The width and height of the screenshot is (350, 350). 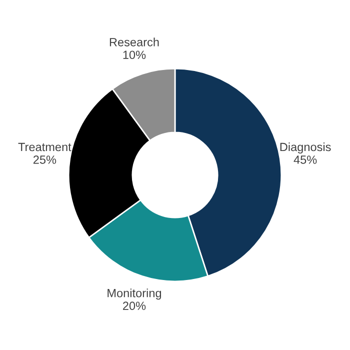 I want to click on slice-label: Diagnosis, so click(x=305, y=148).